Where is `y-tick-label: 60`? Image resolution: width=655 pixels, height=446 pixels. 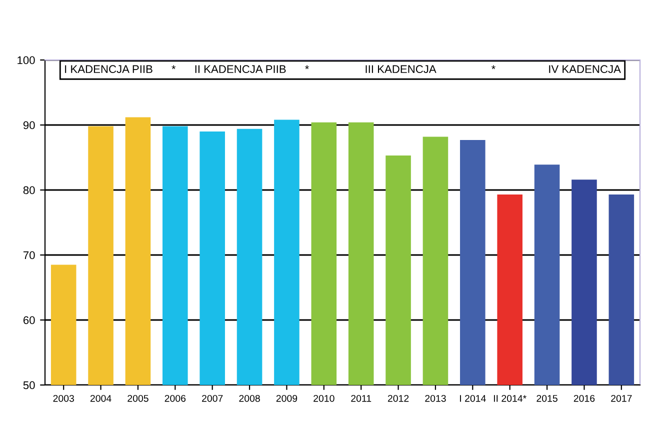
y-tick-label: 60 is located at coordinates (29, 320).